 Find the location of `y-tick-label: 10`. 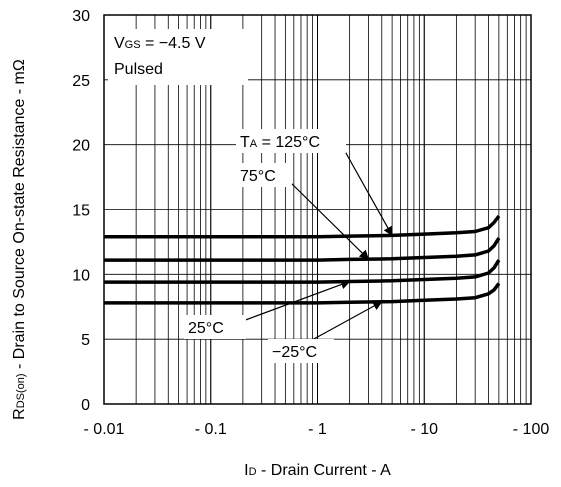

y-tick-label: 10 is located at coordinates (81, 275).